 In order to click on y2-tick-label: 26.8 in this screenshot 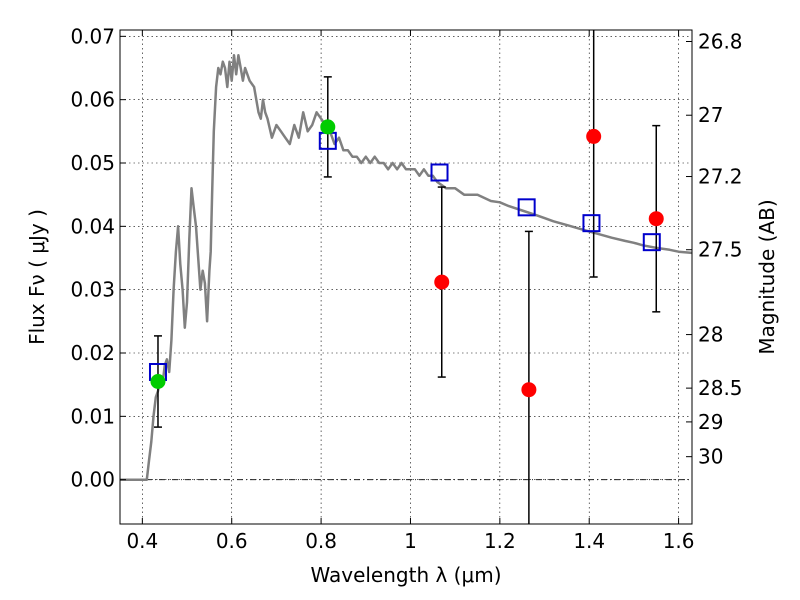, I will do `click(720, 42)`.